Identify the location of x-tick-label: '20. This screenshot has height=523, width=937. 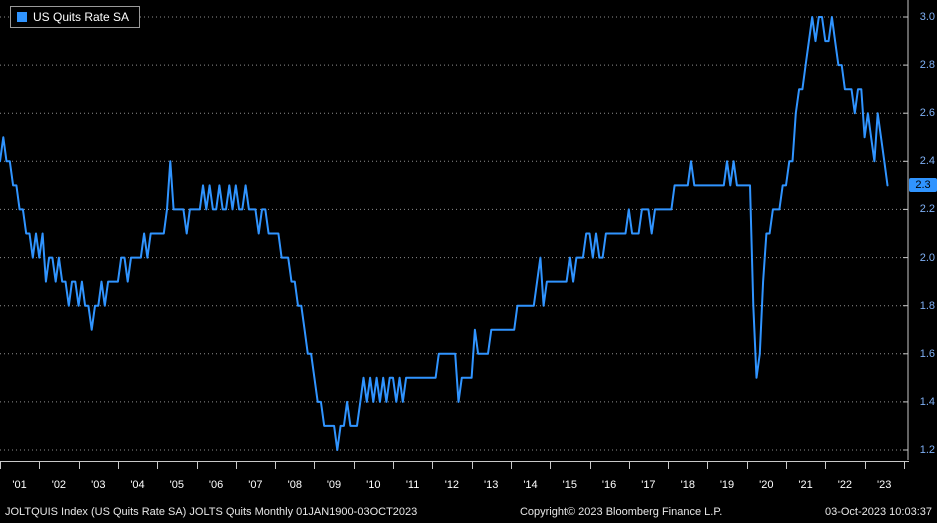
(766, 485).